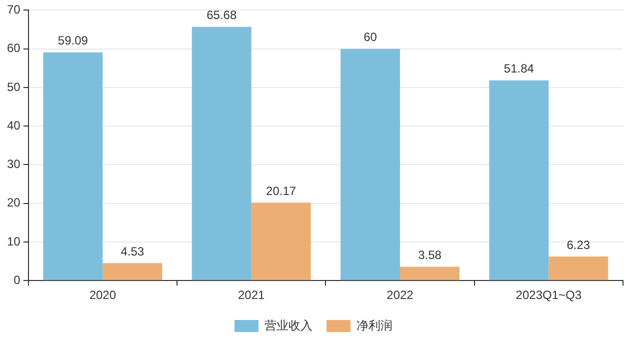 The height and width of the screenshot is (348, 633). Describe the element at coordinates (73, 41) in the screenshot. I see `data-label: 59.09` at that location.